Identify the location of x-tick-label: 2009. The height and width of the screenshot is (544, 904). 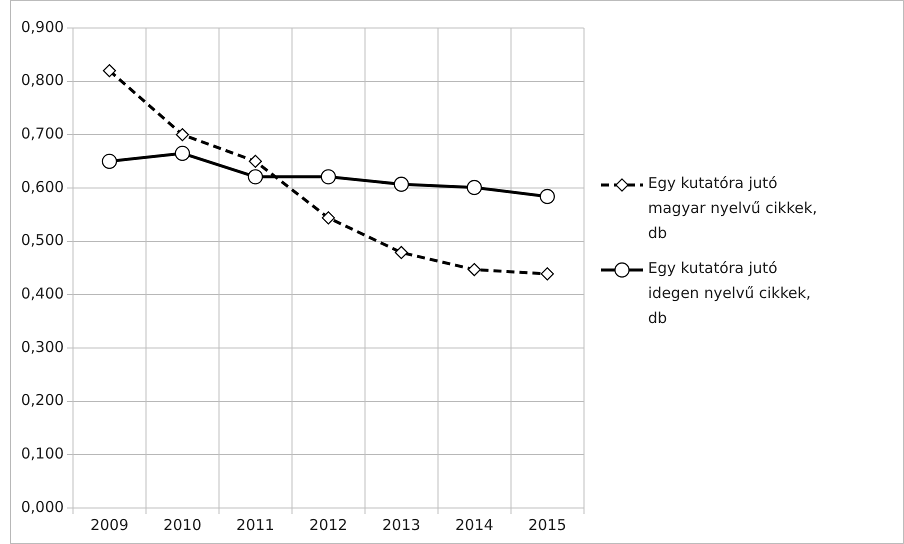
(109, 525).